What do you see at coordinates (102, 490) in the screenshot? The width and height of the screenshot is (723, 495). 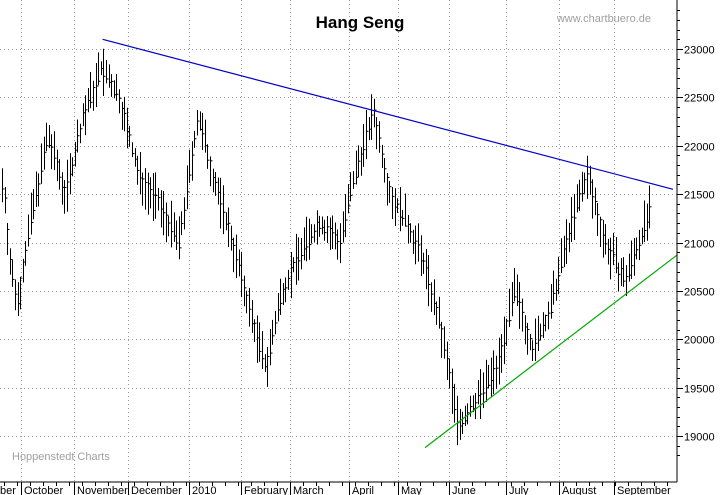 I see `x-tick-label: November` at bounding box center [102, 490].